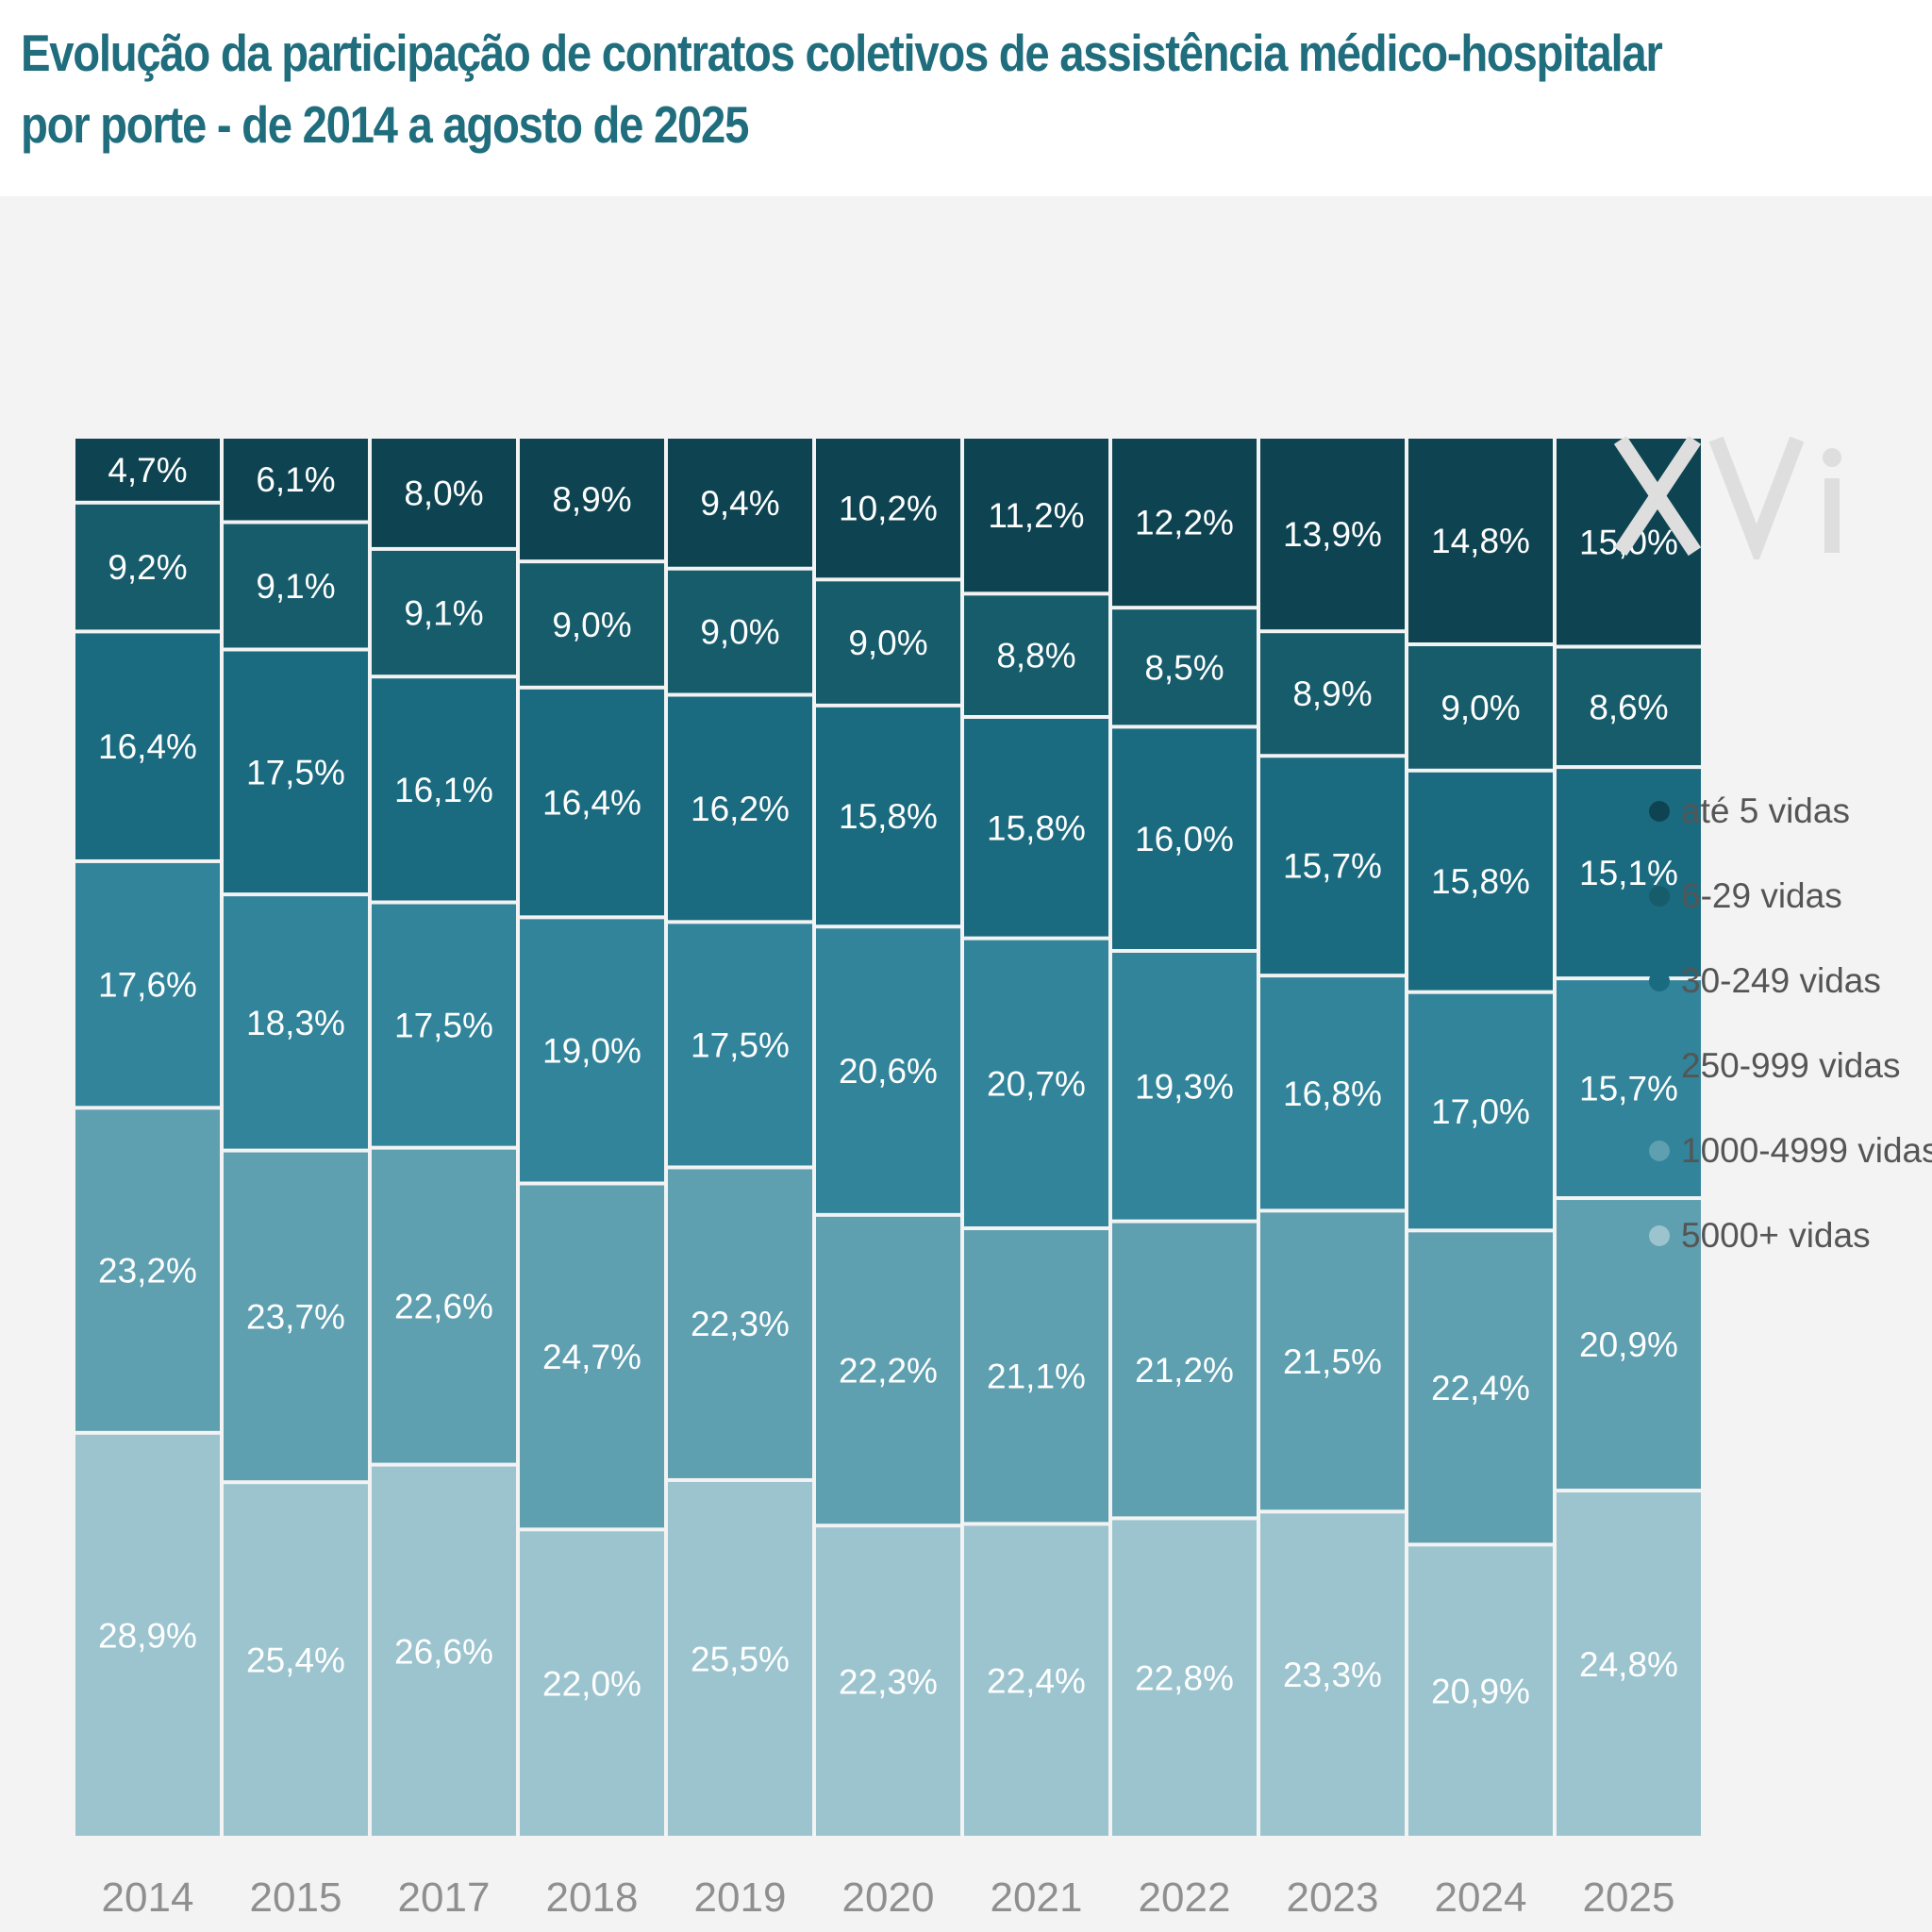 This screenshot has height=1932, width=1932. I want to click on data-label-2024-30-249-vidas: 15,8%, so click(1481, 882).